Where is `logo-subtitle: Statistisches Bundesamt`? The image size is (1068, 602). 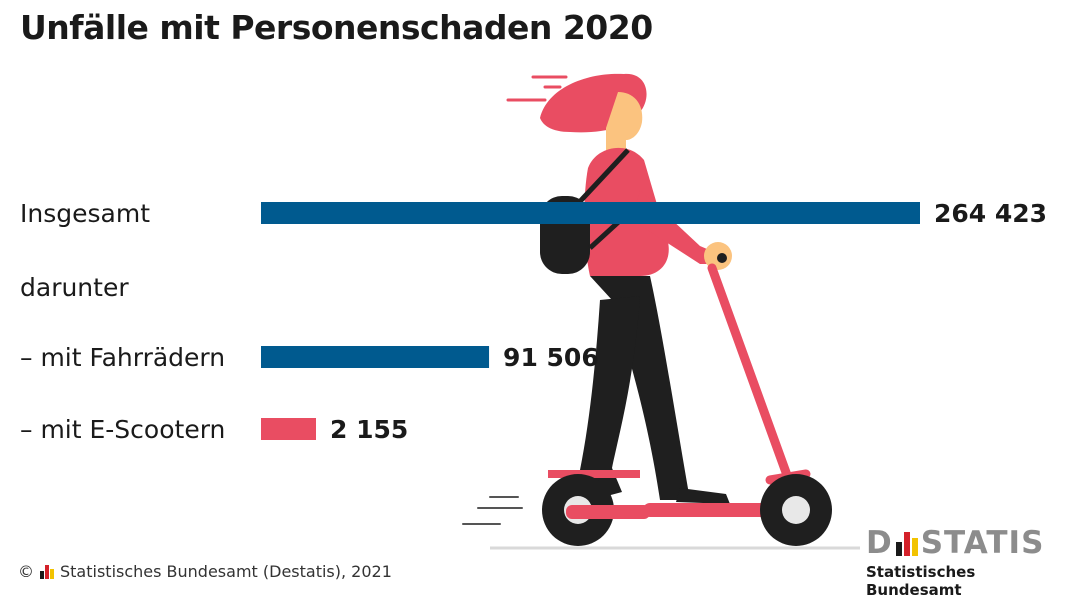
logo-subtitle: Statistisches Bundesamt is located at coordinates (921, 581).